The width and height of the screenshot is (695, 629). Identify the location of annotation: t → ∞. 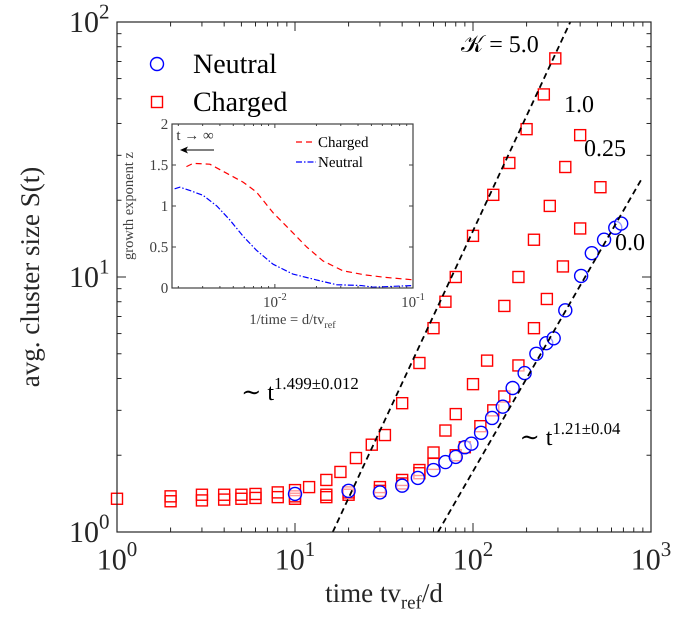
(195, 136).